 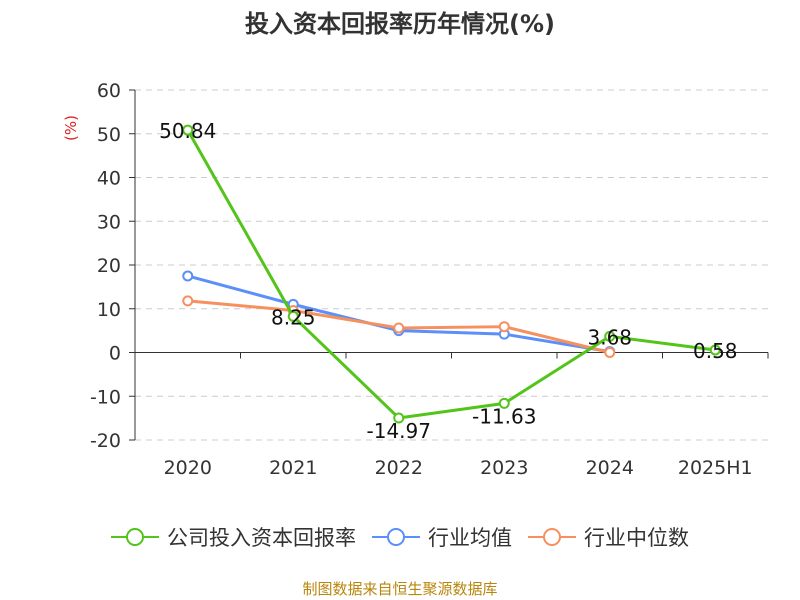 What do you see at coordinates (71, 128) in the screenshot?
I see `y-axis-label: (%)` at bounding box center [71, 128].